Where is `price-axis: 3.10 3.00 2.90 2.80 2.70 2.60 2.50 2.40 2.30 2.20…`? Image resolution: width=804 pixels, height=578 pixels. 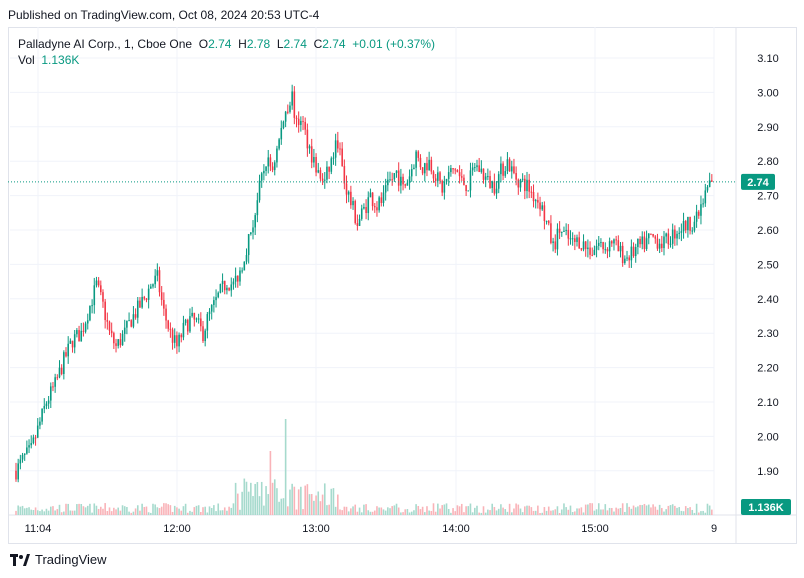 price-axis: 3.10 3.00 2.90 2.80 2.70 2.60 2.50 2.40 2.30 2.20… is located at coordinates (767, 265).